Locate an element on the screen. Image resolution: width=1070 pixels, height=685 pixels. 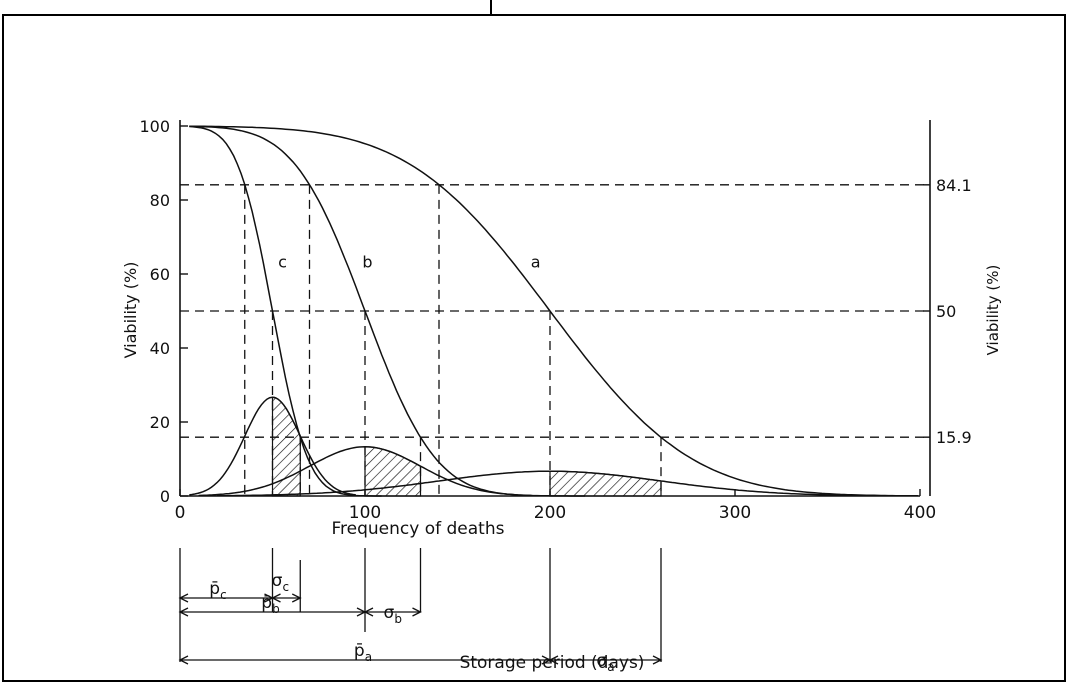
x-tick-label-100: 100 is located at coordinates (365, 513).